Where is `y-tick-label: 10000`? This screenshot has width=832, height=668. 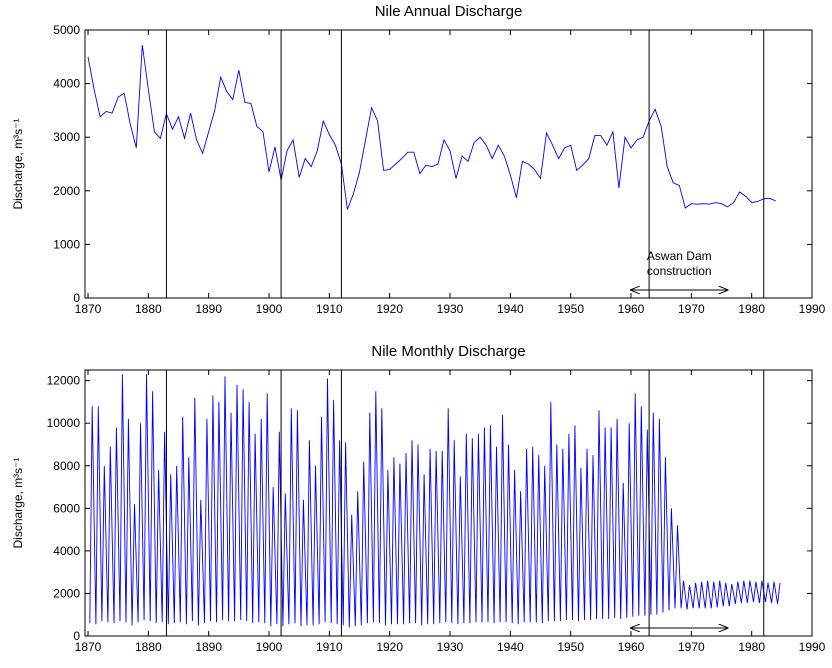
y-tick-label: 10000 is located at coordinates (64, 423).